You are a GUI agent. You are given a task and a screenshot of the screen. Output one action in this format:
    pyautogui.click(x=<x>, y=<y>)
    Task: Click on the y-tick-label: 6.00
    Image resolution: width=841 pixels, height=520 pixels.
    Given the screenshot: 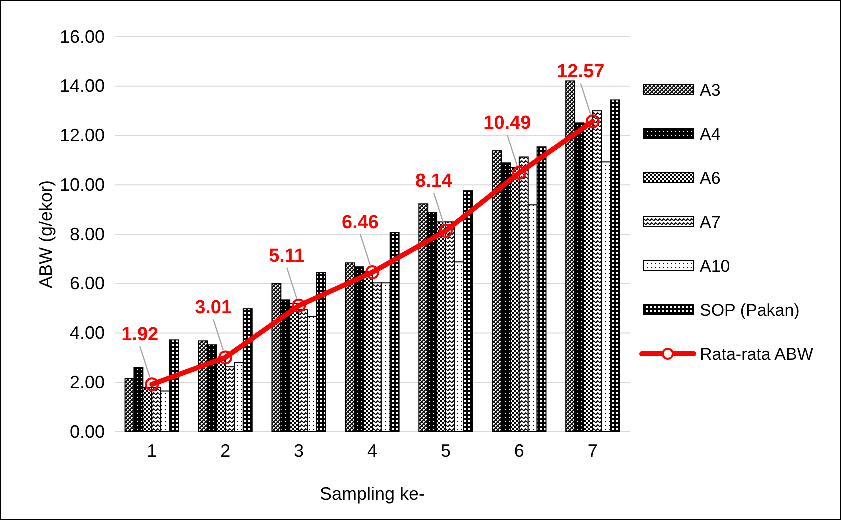 What is the action you would take?
    pyautogui.click(x=87, y=284)
    